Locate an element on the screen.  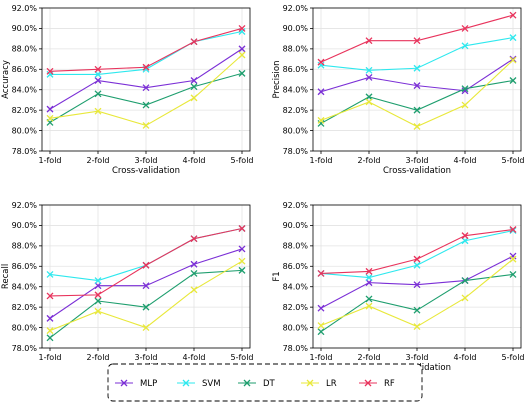
legend-label: RF is located at coordinates (389, 384).